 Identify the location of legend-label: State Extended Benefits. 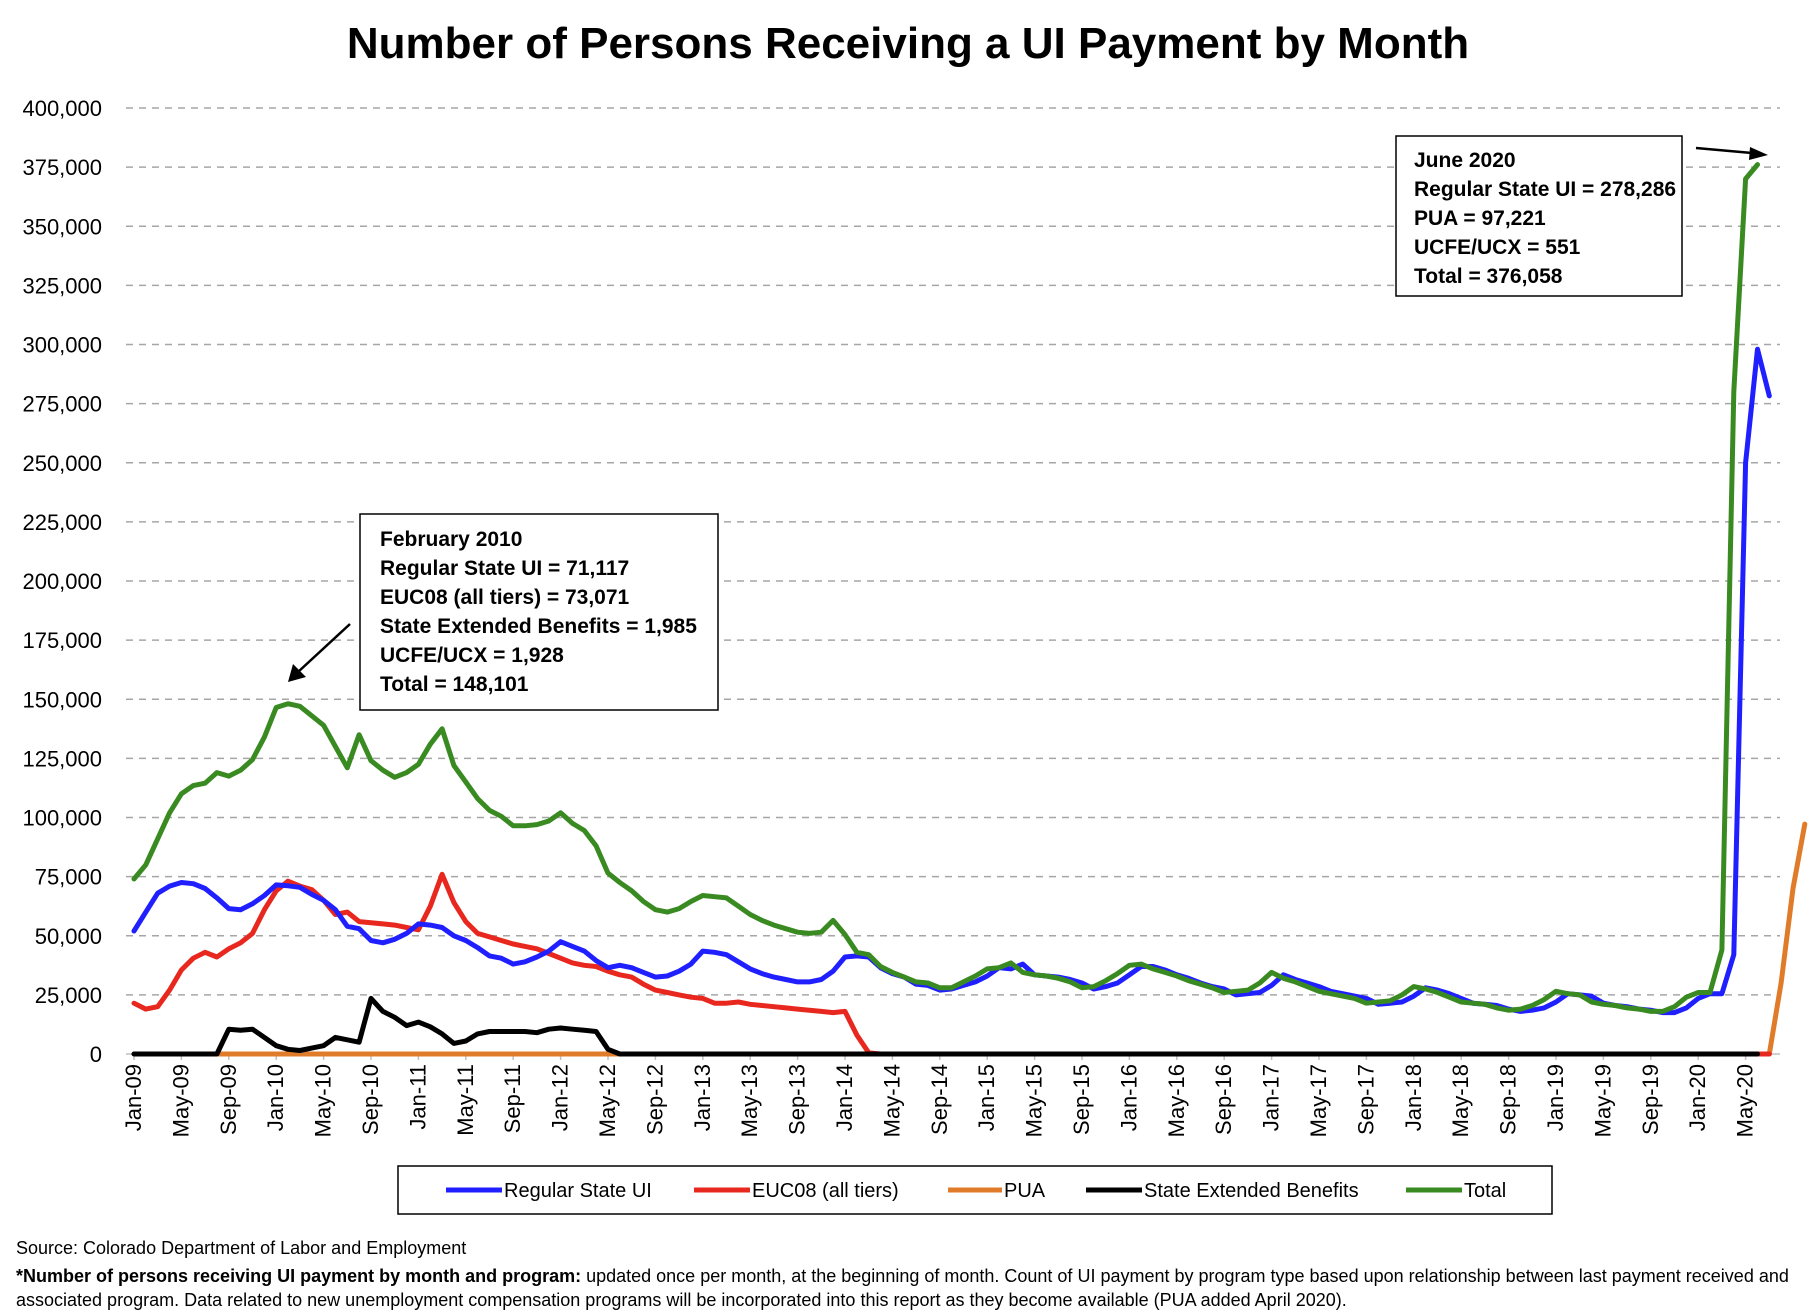
(1251, 1191).